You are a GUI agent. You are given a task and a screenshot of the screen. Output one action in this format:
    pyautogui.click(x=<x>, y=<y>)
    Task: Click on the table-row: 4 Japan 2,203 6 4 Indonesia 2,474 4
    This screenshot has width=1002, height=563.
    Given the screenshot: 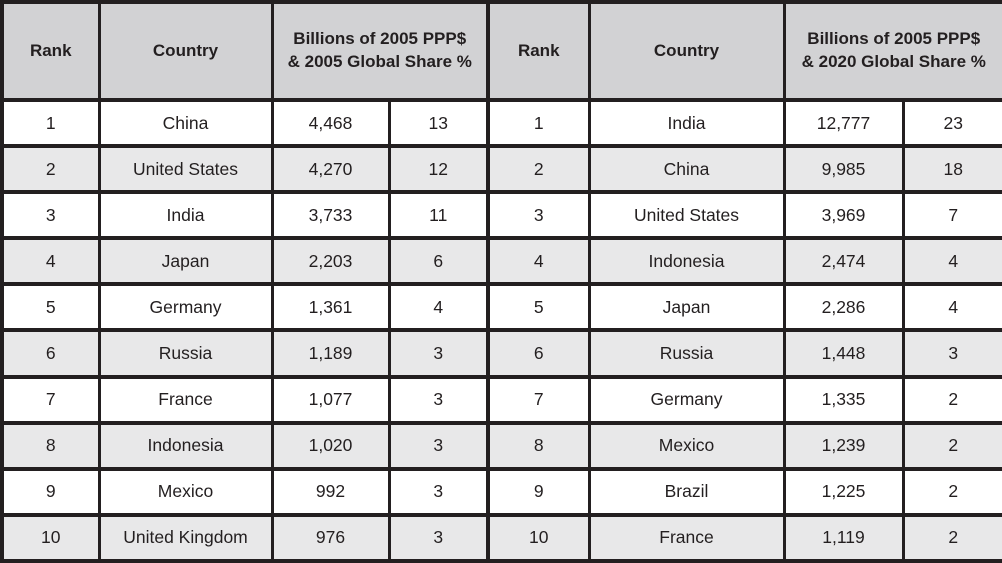 What is the action you would take?
    pyautogui.click(x=501, y=261)
    